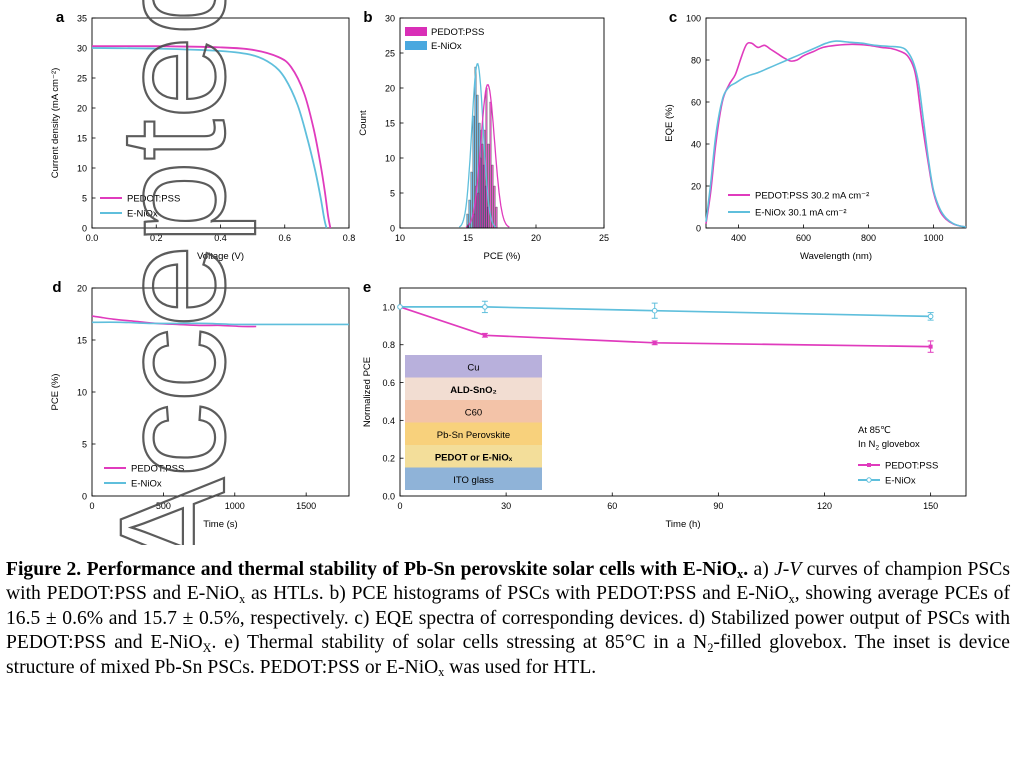 The image size is (1017, 761). Describe the element at coordinates (220, 238) in the screenshot. I see `x-tick-label: 0.4` at that location.